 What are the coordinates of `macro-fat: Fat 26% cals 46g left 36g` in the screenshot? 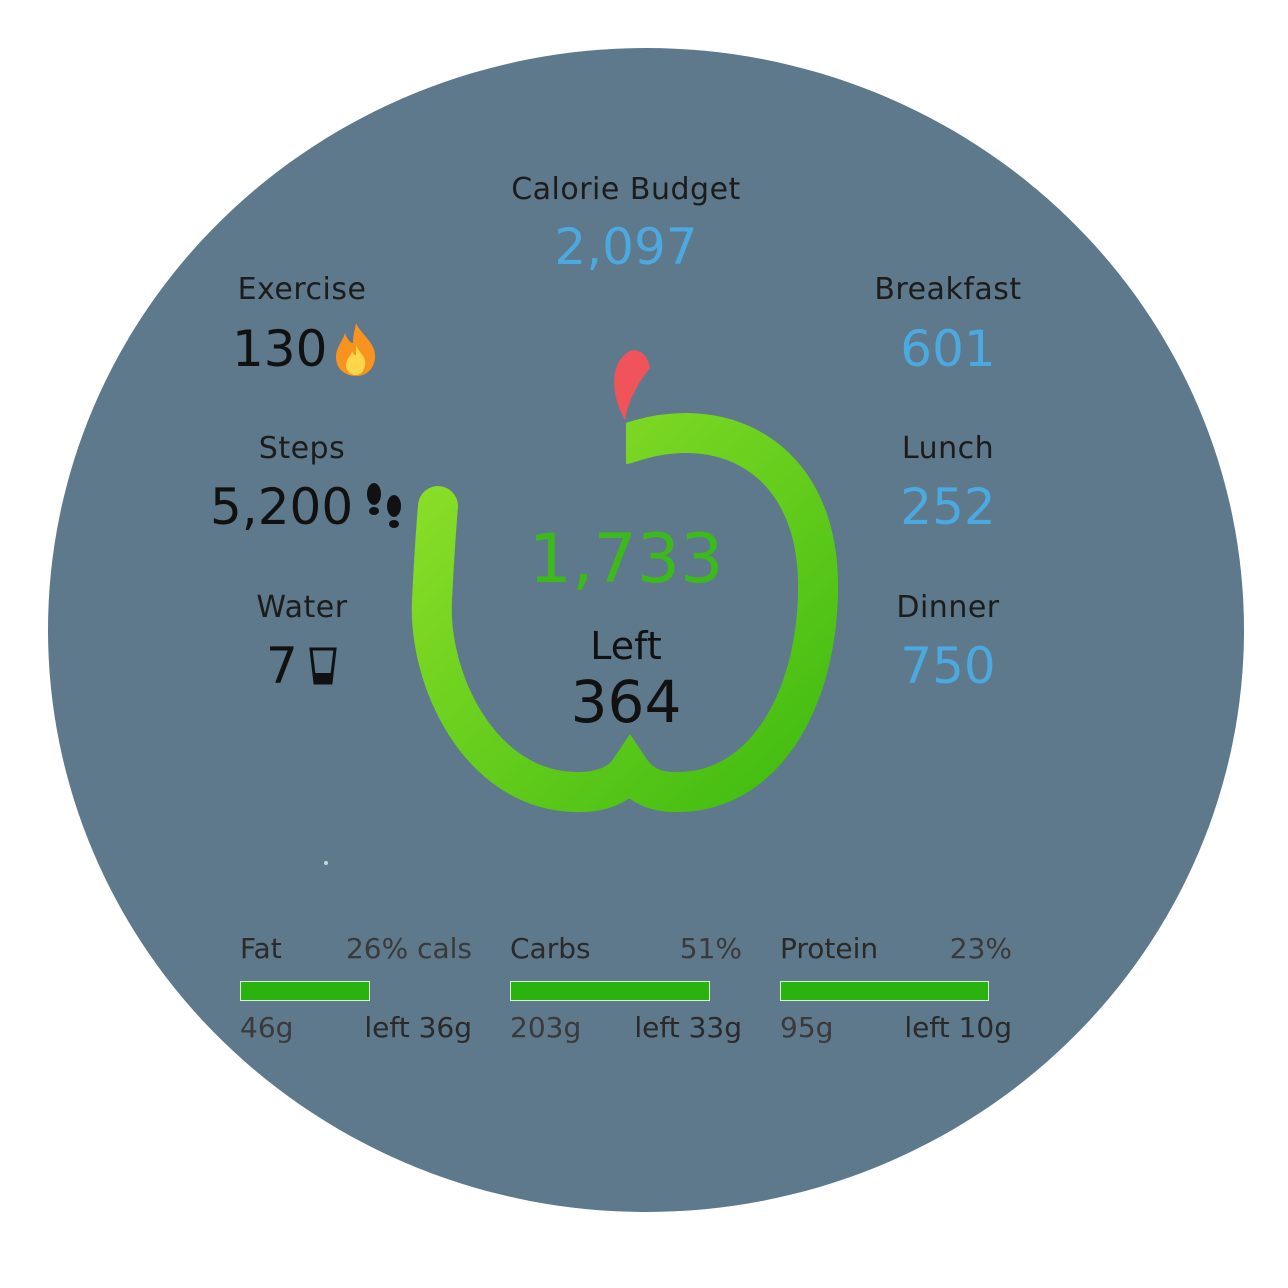 It's located at (356, 988).